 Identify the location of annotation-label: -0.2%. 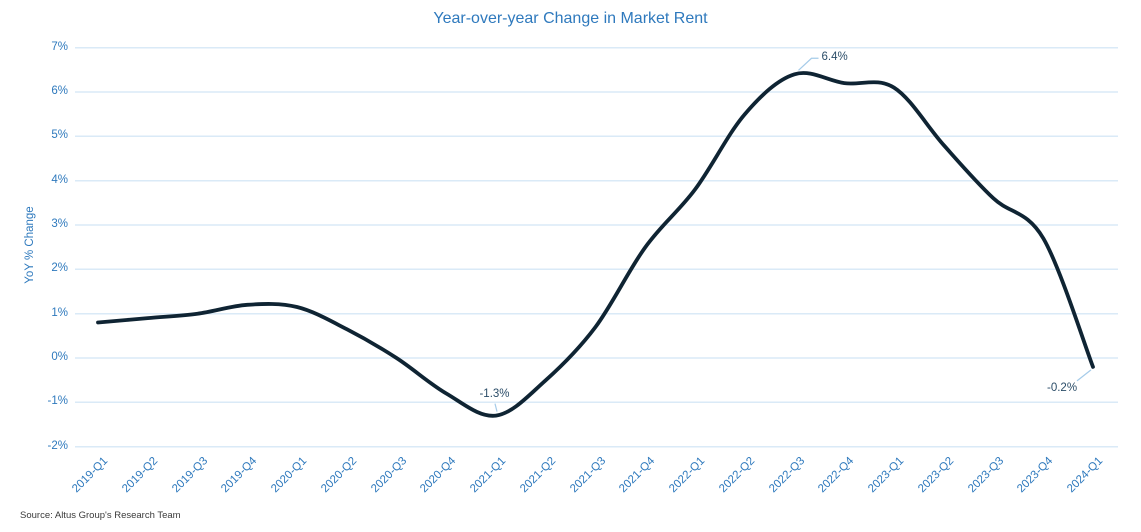
(1062, 387).